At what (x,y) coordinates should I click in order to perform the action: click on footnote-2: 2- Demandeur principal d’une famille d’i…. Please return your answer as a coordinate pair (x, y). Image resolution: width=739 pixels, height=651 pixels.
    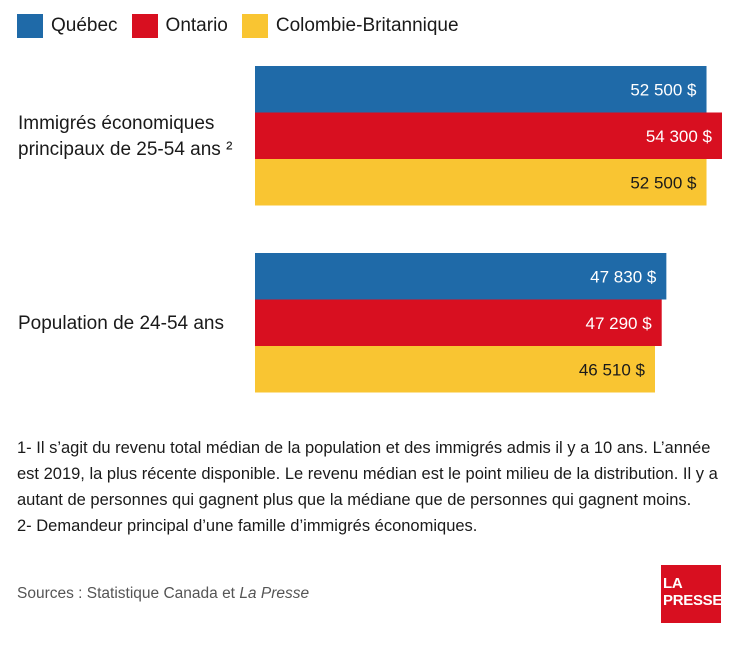
    Looking at the image, I should click on (247, 526).